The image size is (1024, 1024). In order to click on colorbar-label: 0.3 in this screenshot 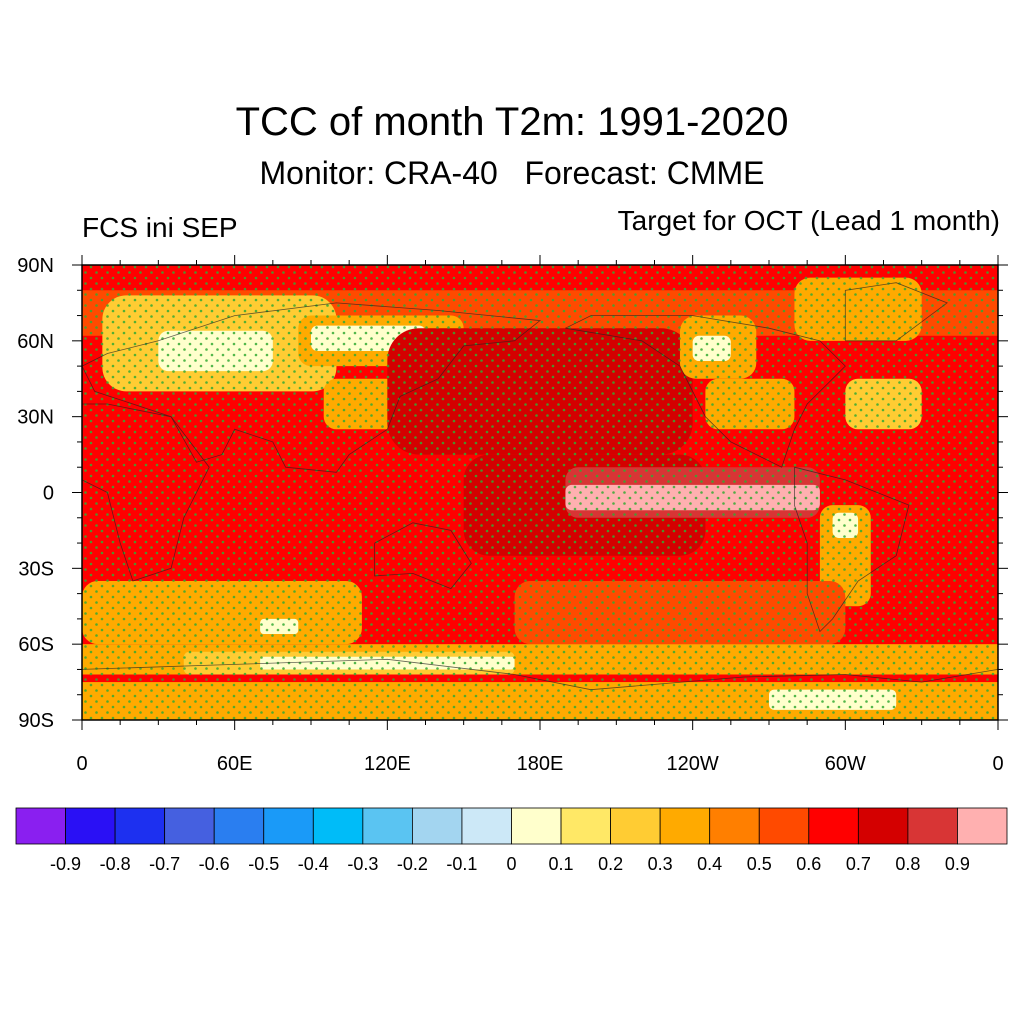, I will do `click(660, 864)`.